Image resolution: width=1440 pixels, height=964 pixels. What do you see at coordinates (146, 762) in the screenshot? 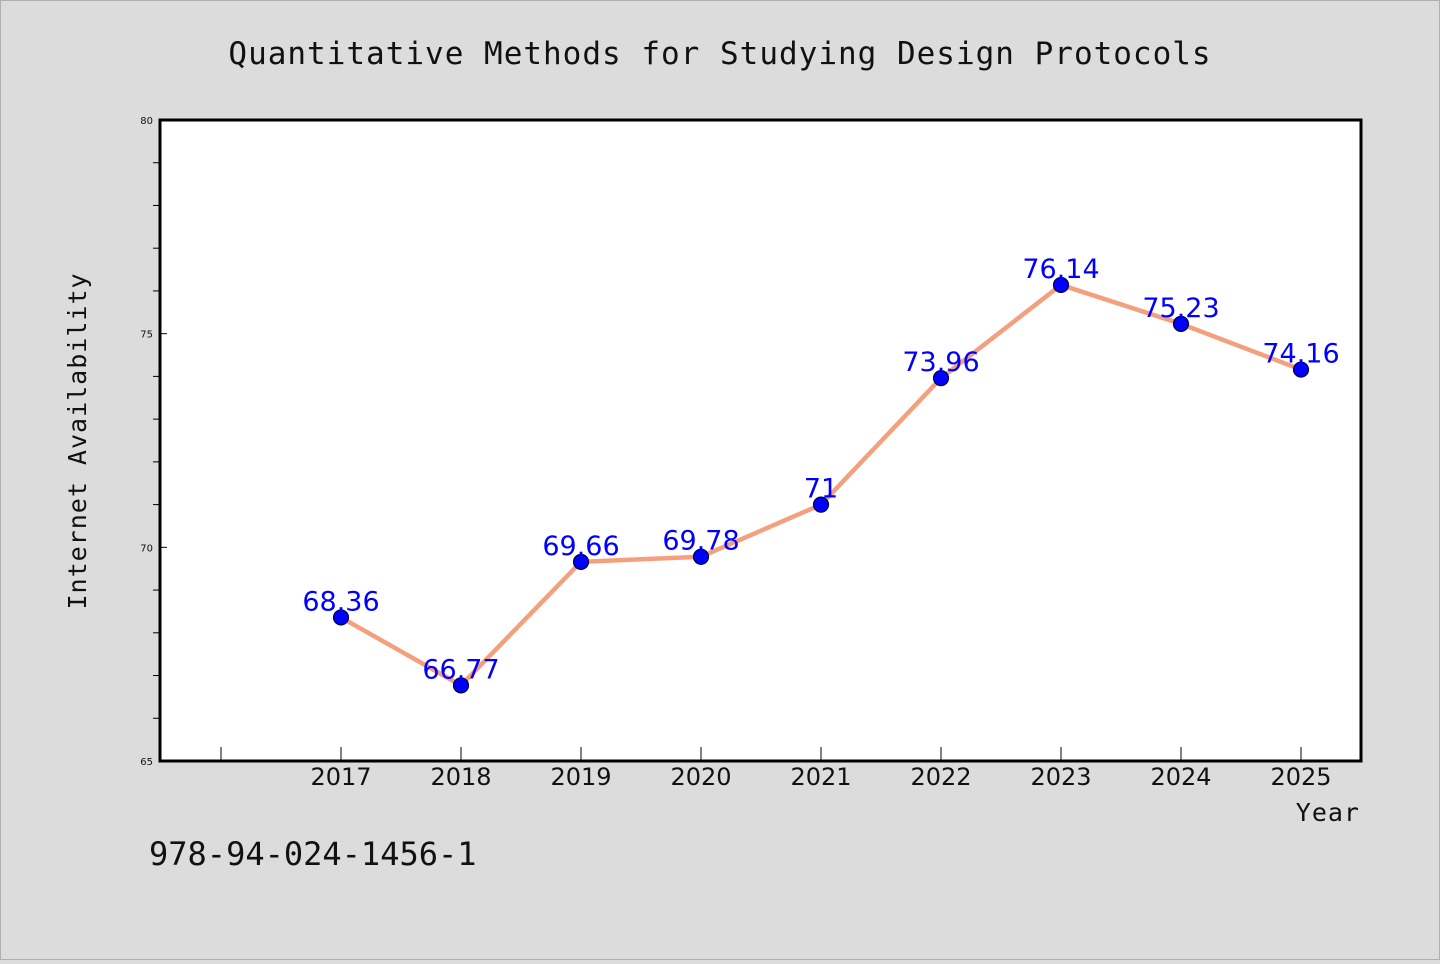
I see `y-tick-label: 65` at bounding box center [146, 762].